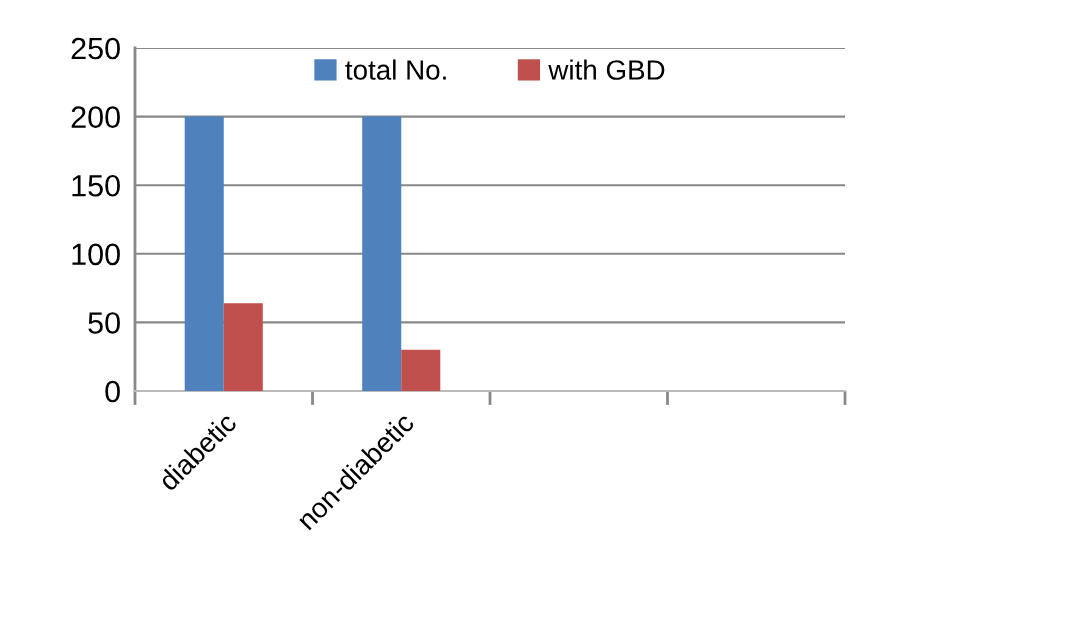  I want to click on legend-label: with GBD, so click(606, 69).